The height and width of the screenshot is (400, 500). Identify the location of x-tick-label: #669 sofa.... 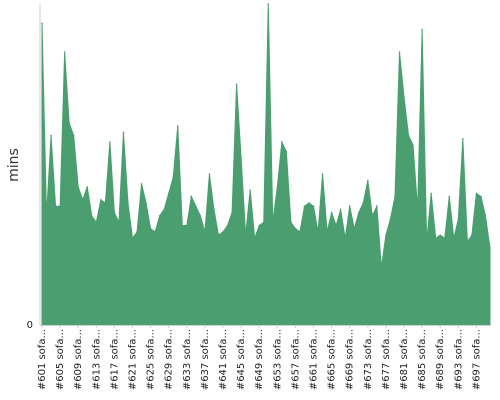
(350, 359).